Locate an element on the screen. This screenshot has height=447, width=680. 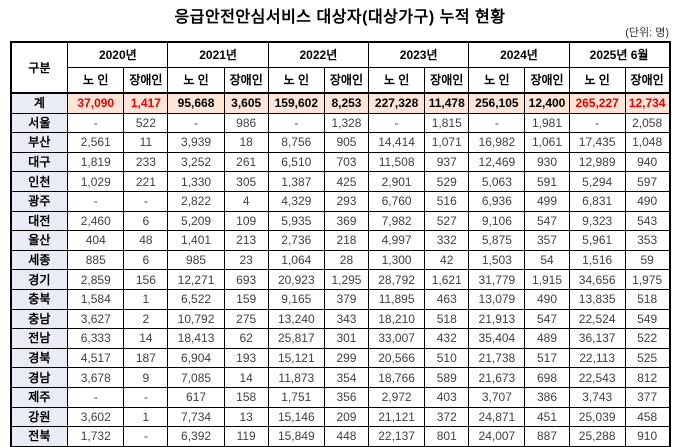
data-cell: 4,997 is located at coordinates (397, 240).